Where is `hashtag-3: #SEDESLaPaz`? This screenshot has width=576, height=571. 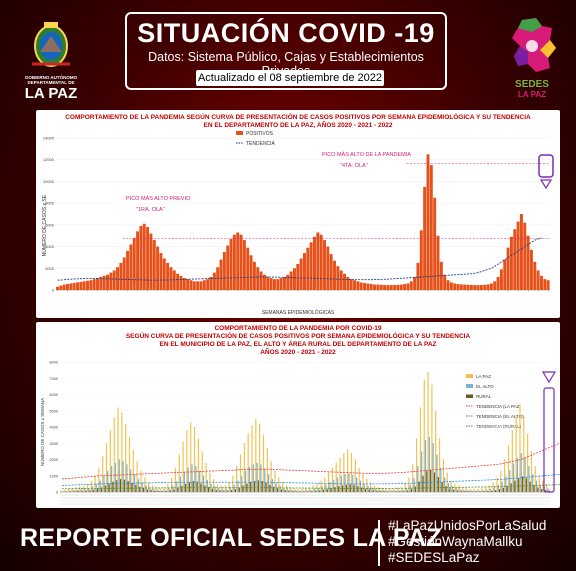
hashtag-3: #SEDESLaPaz is located at coordinates (434, 557).